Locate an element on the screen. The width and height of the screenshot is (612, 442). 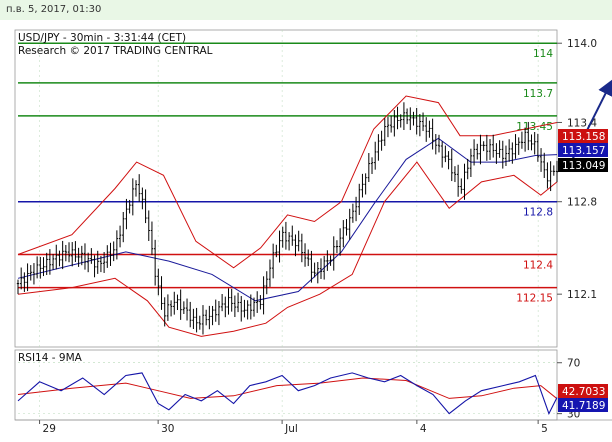
chart-title: USD/JPY - 30min - 3:31:44 (CET) is located at coordinates (102, 38).